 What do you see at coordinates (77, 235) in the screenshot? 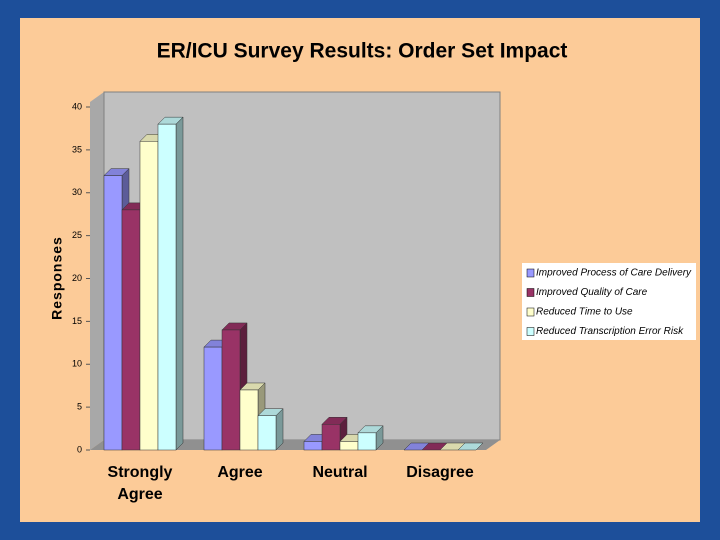
I see `y-tick-label: 25` at bounding box center [77, 235].